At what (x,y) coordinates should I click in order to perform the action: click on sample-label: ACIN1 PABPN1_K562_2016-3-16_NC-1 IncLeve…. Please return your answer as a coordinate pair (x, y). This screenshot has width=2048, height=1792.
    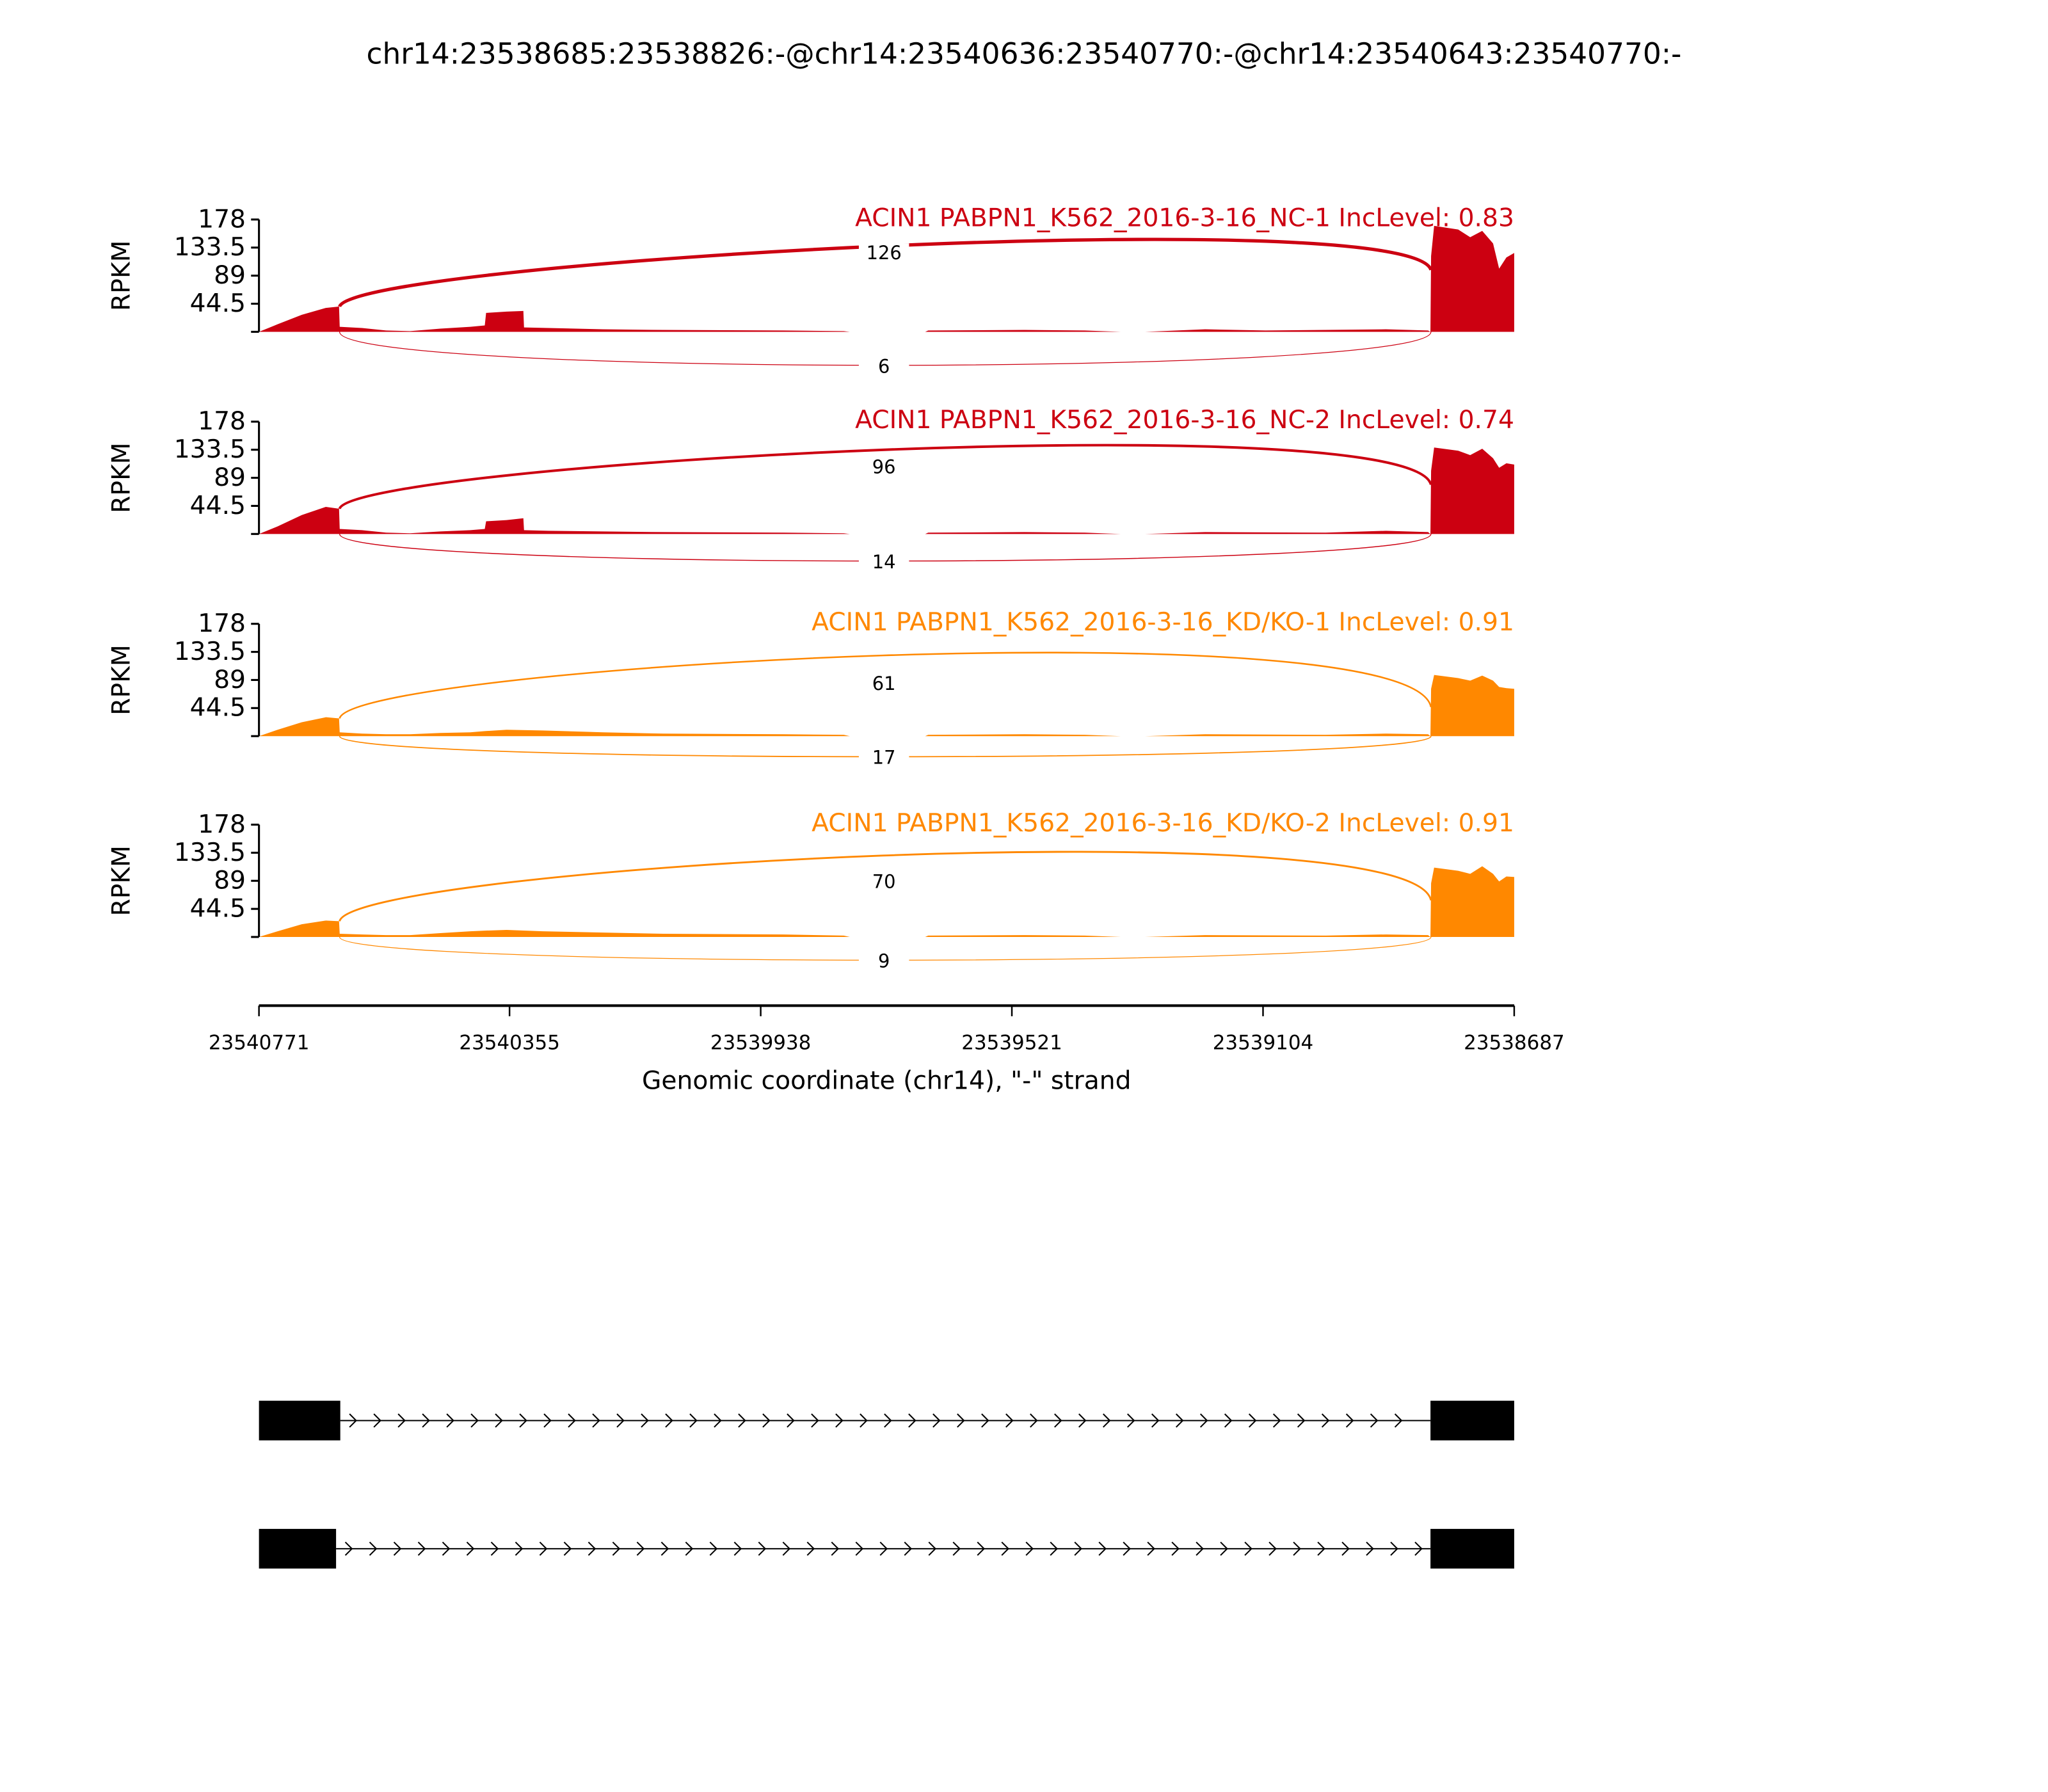
    Looking at the image, I should click on (1184, 218).